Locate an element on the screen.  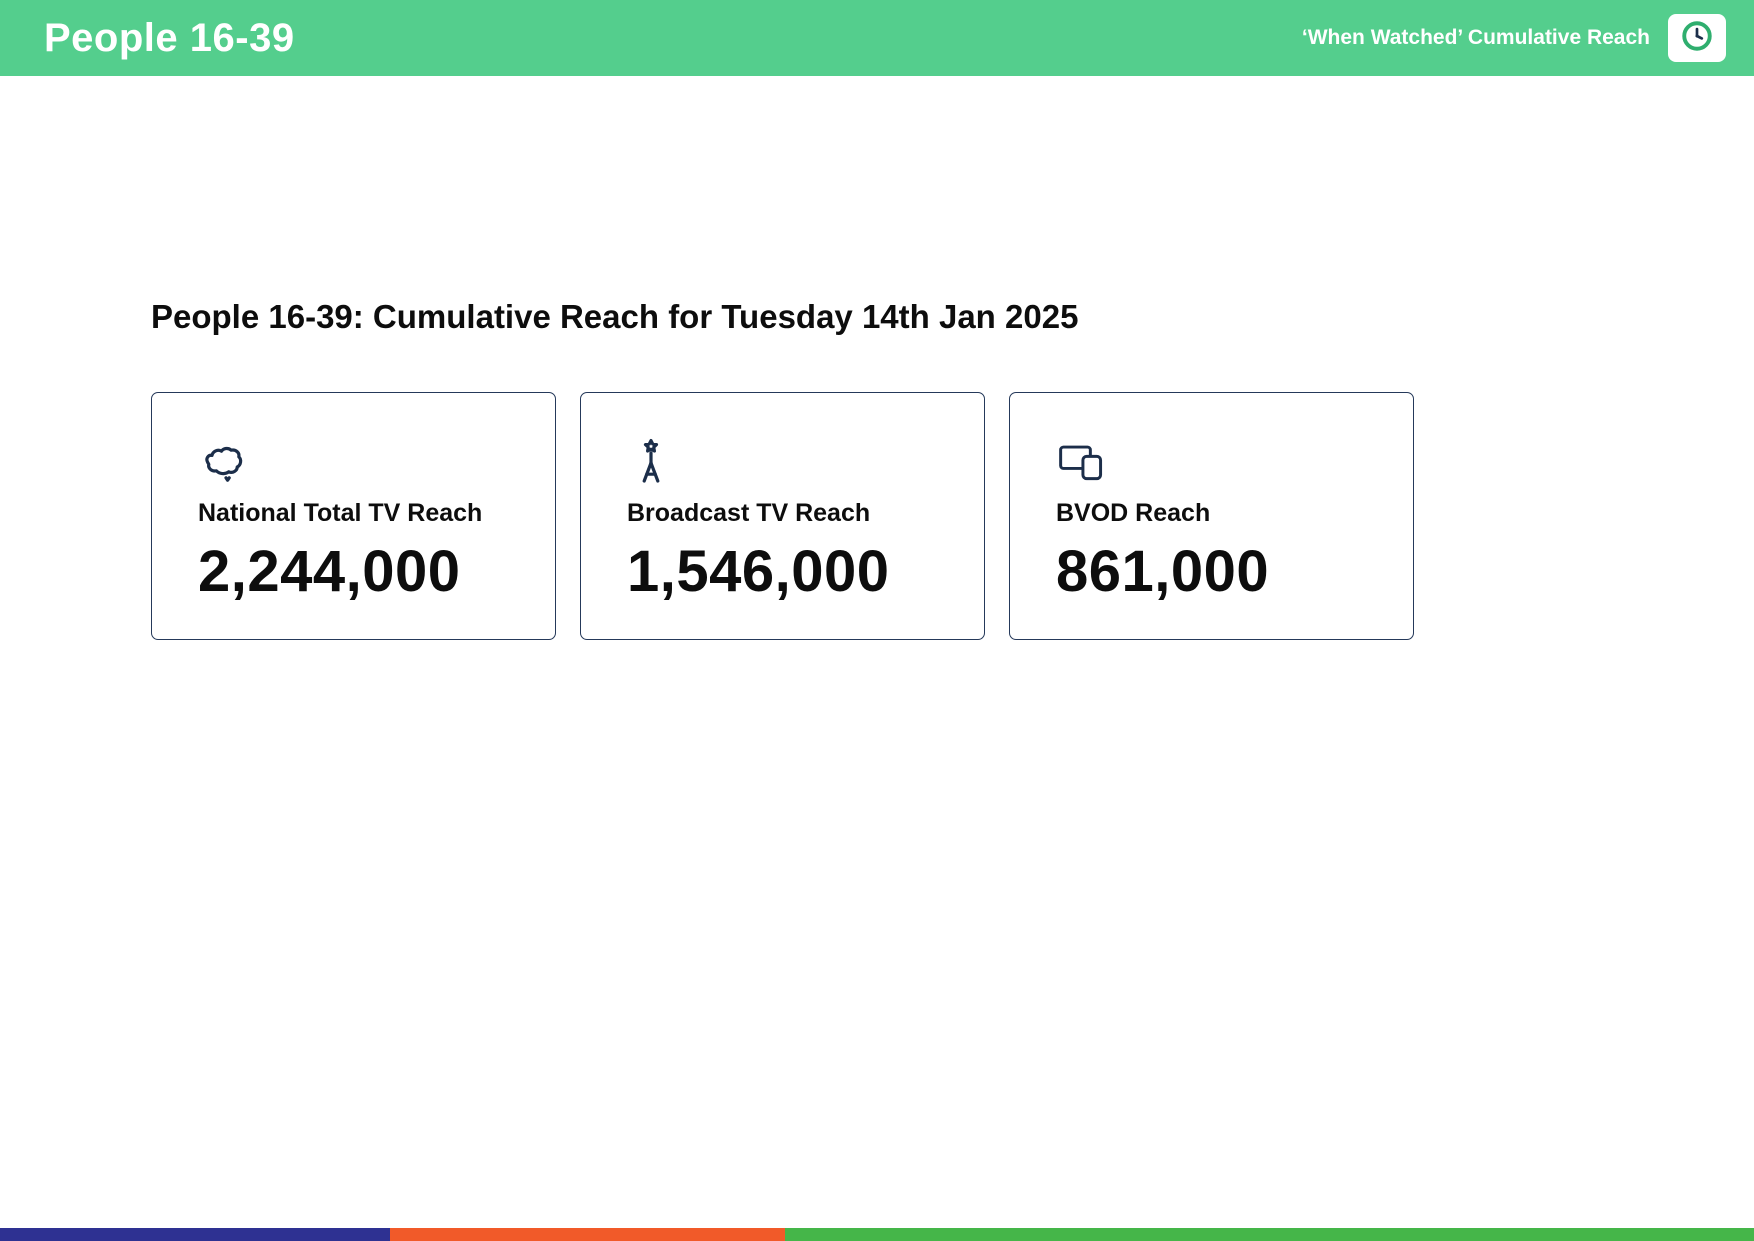
clock-logo-icon is located at coordinates (1697, 38).